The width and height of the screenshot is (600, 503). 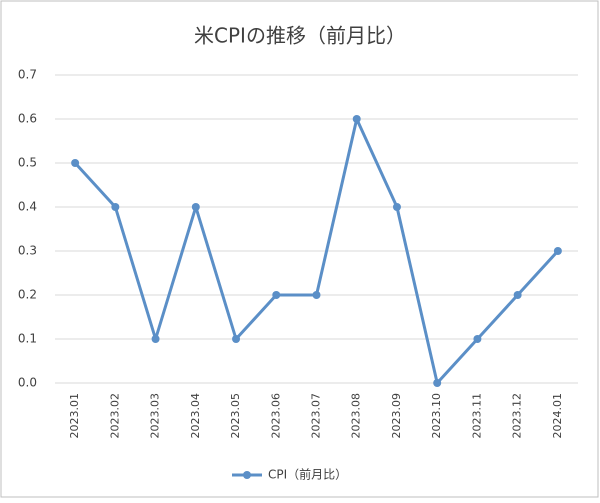 What do you see at coordinates (27, 251) in the screenshot?
I see `y-tick-label: 0.3` at bounding box center [27, 251].